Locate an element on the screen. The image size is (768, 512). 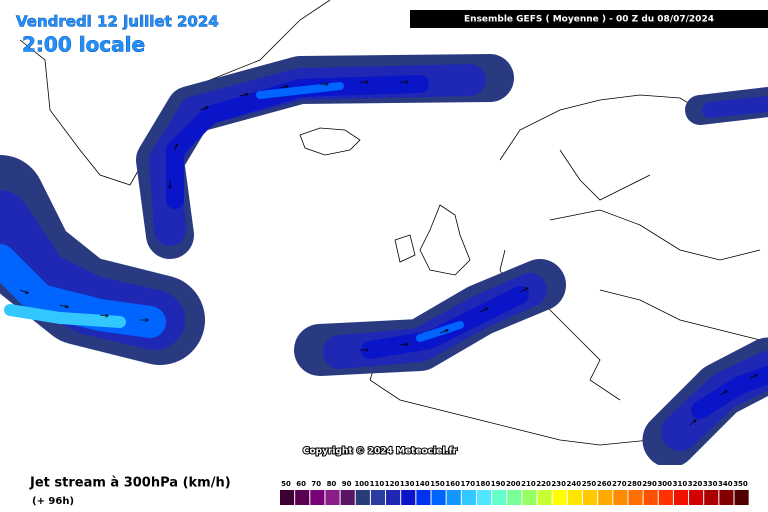
legend-label: 270 is located at coordinates (619, 484).